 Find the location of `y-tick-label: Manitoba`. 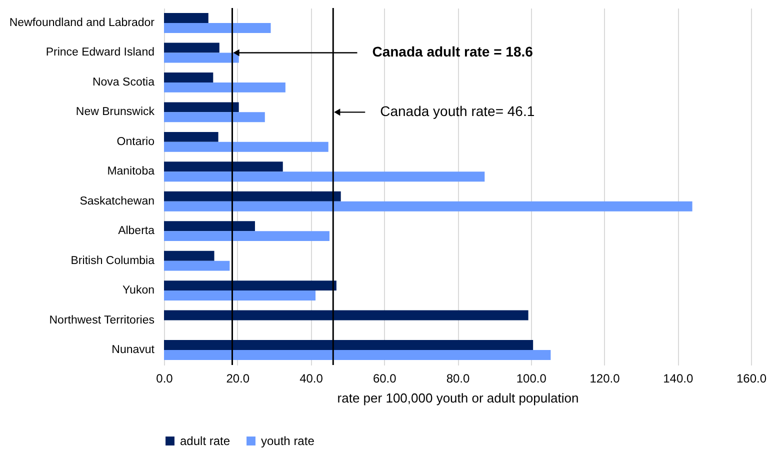

y-tick-label: Manitoba is located at coordinates (131, 172).